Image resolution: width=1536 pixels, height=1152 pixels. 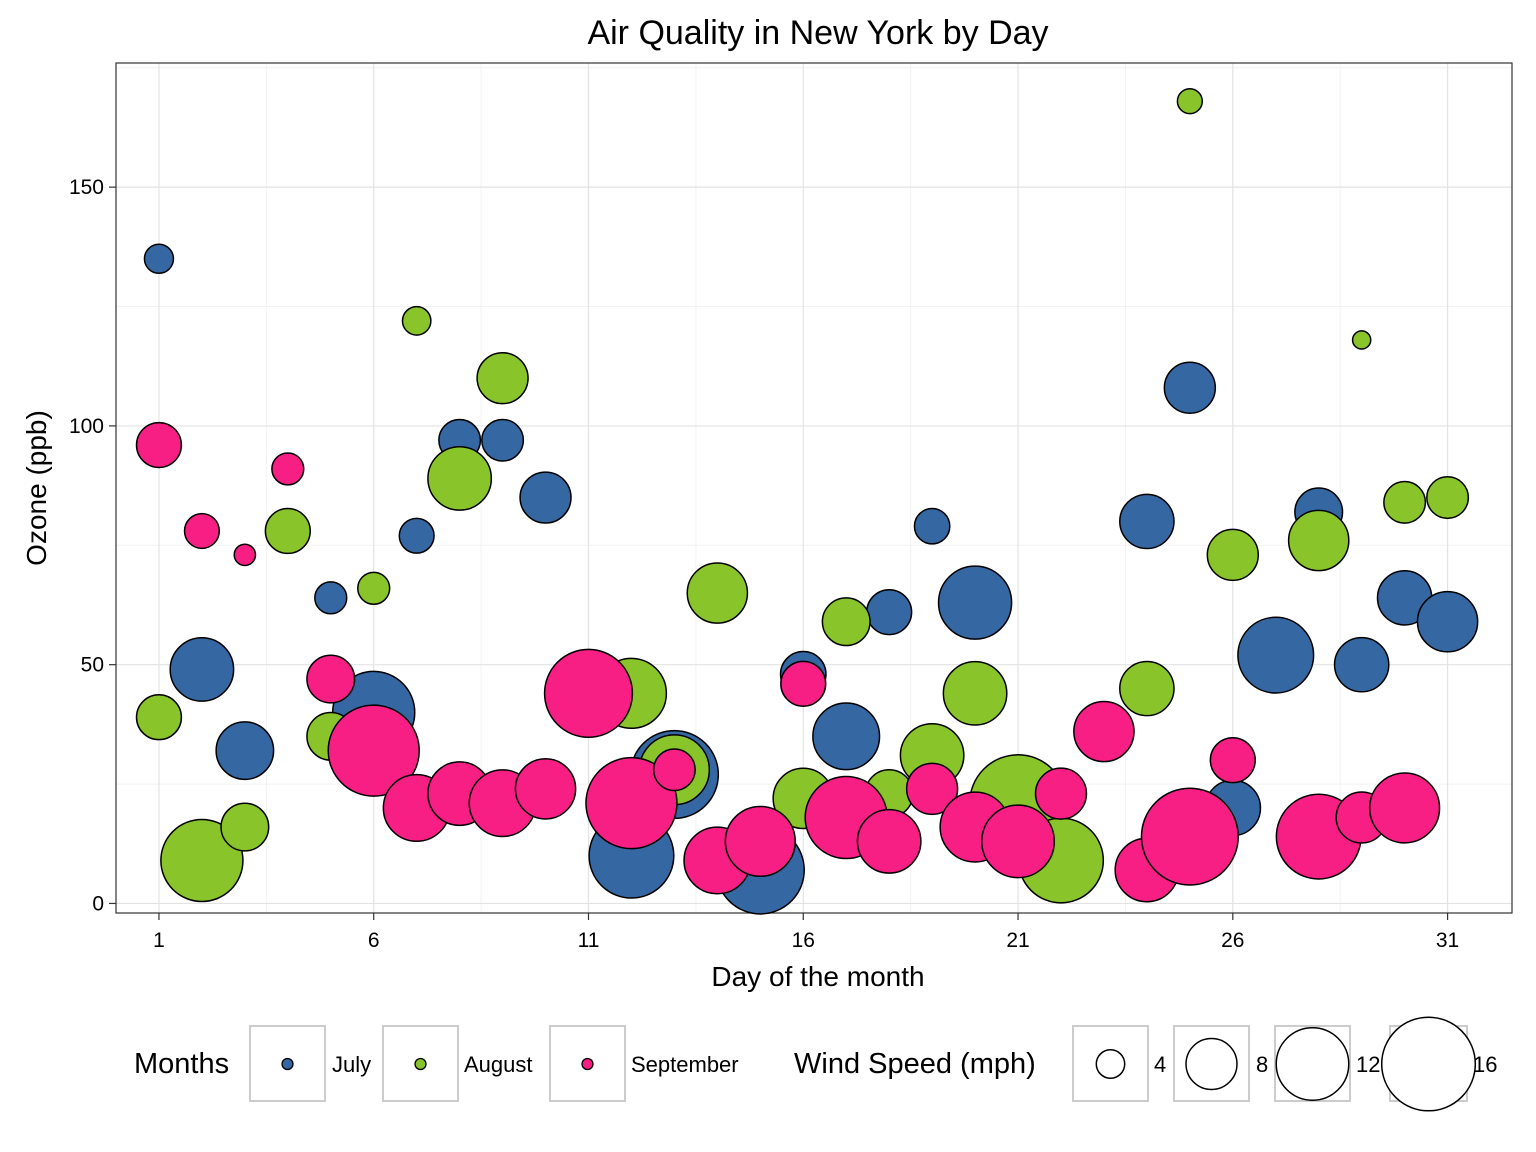 I want to click on y-tick-label: 100, so click(x=86, y=426).